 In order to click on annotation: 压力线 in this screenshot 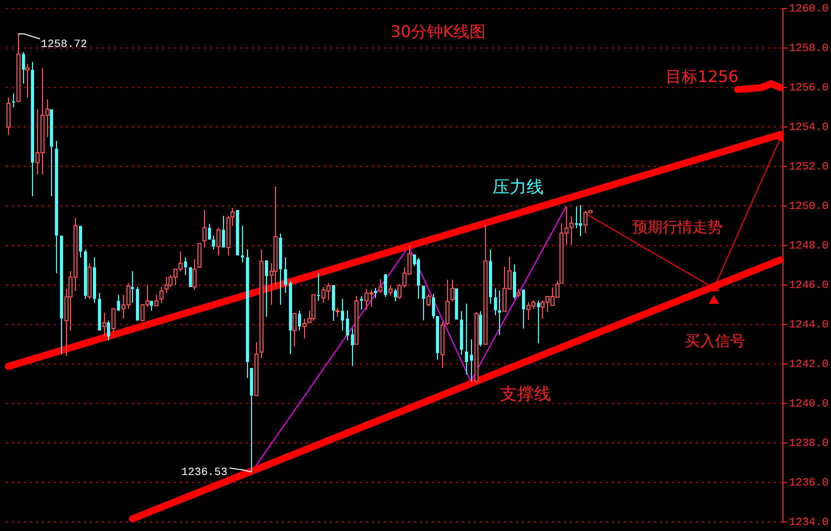, I will do `click(518, 187)`.